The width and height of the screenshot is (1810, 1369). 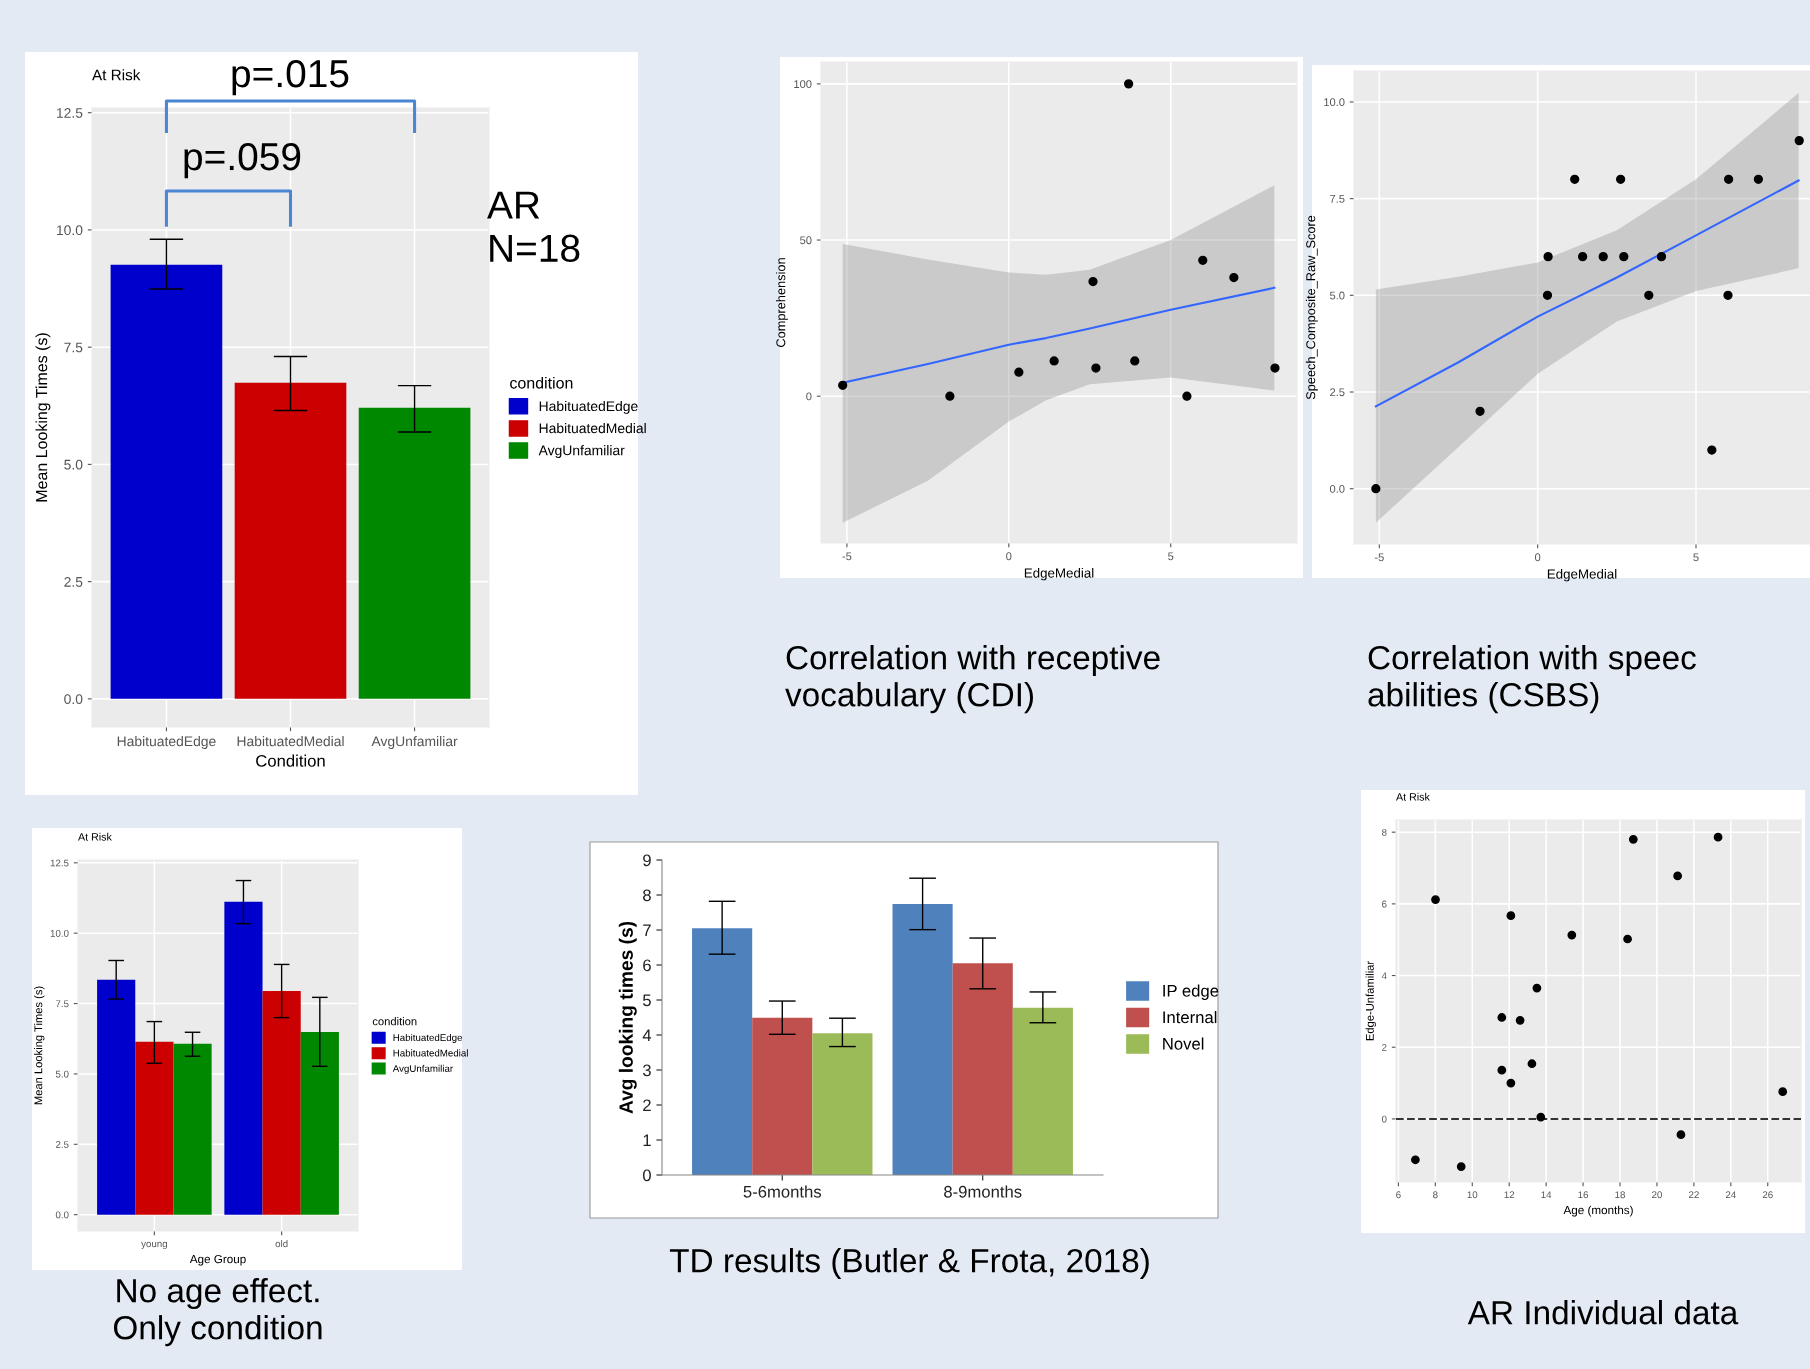 What do you see at coordinates (217, 1312) in the screenshot?
I see `text: No age effect. Only condition` at bounding box center [217, 1312].